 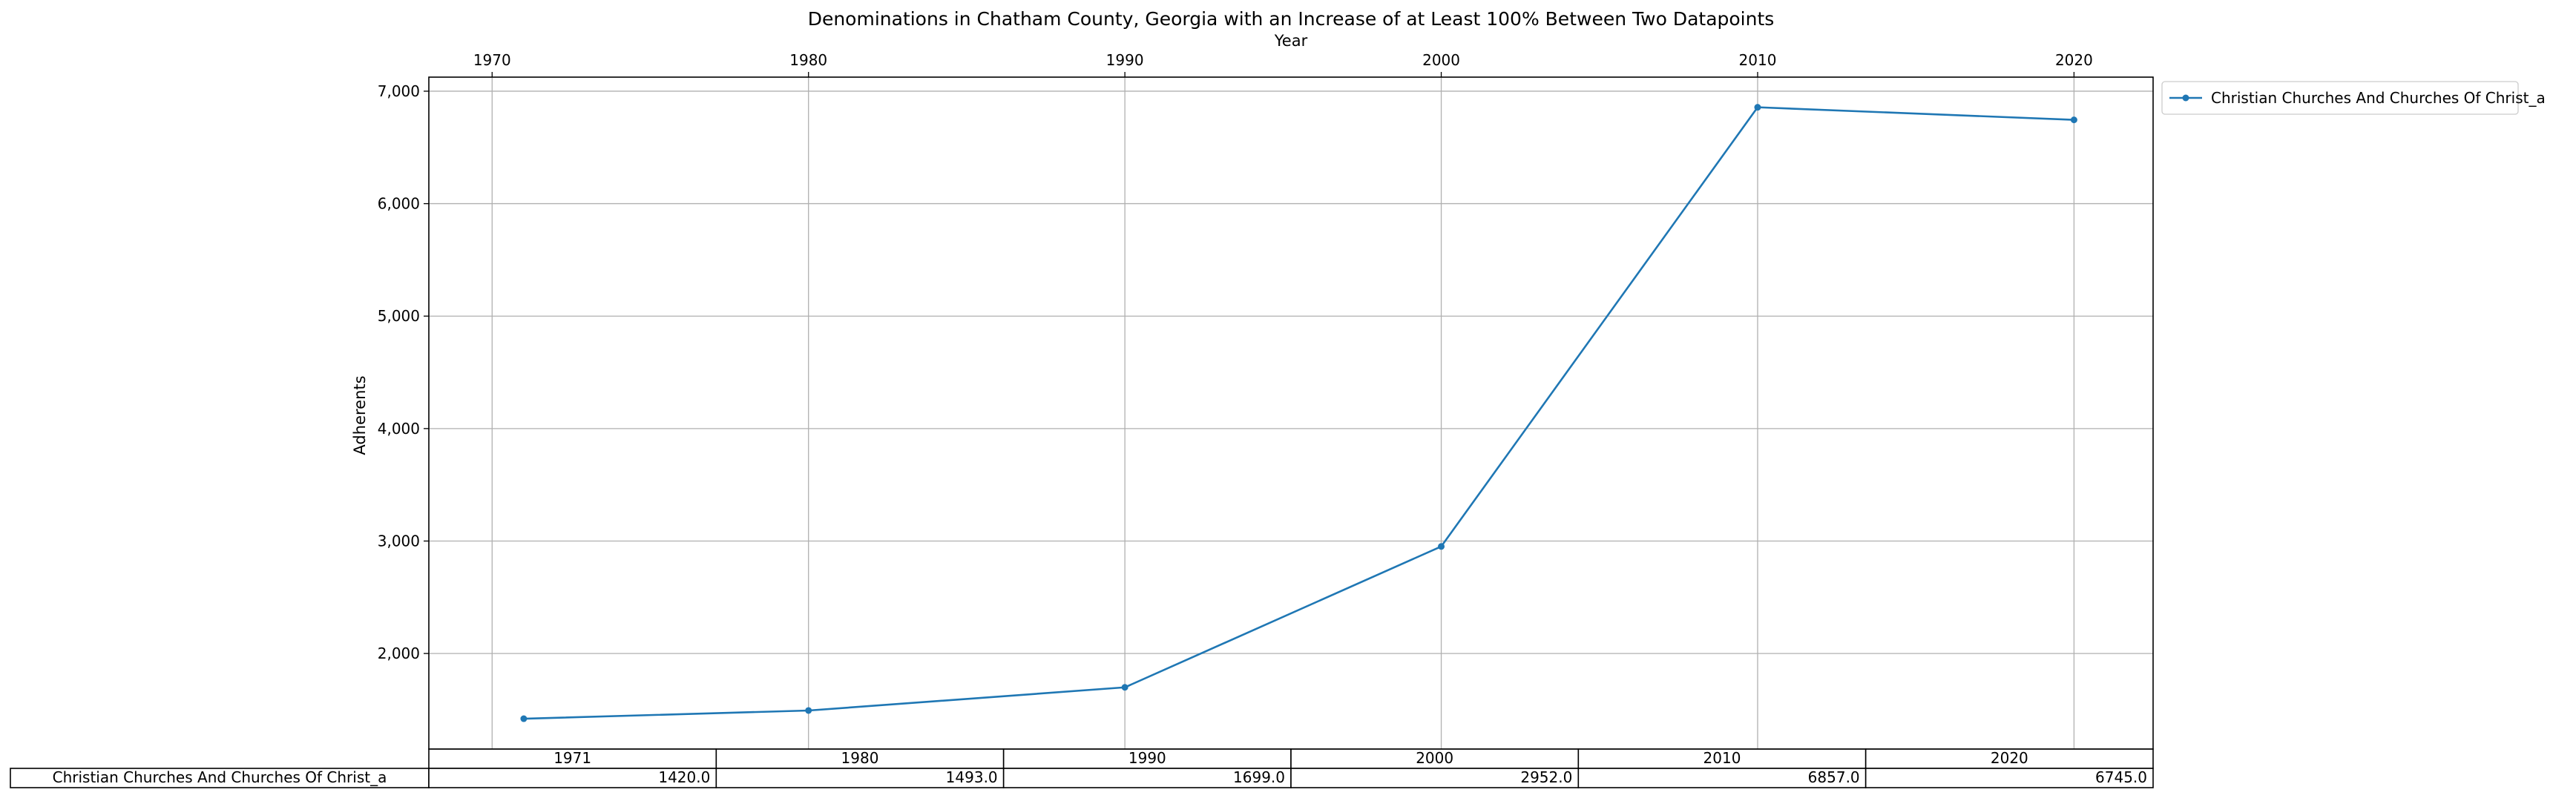 What do you see at coordinates (399, 653) in the screenshot?
I see `y-tick-label: 2,000` at bounding box center [399, 653].